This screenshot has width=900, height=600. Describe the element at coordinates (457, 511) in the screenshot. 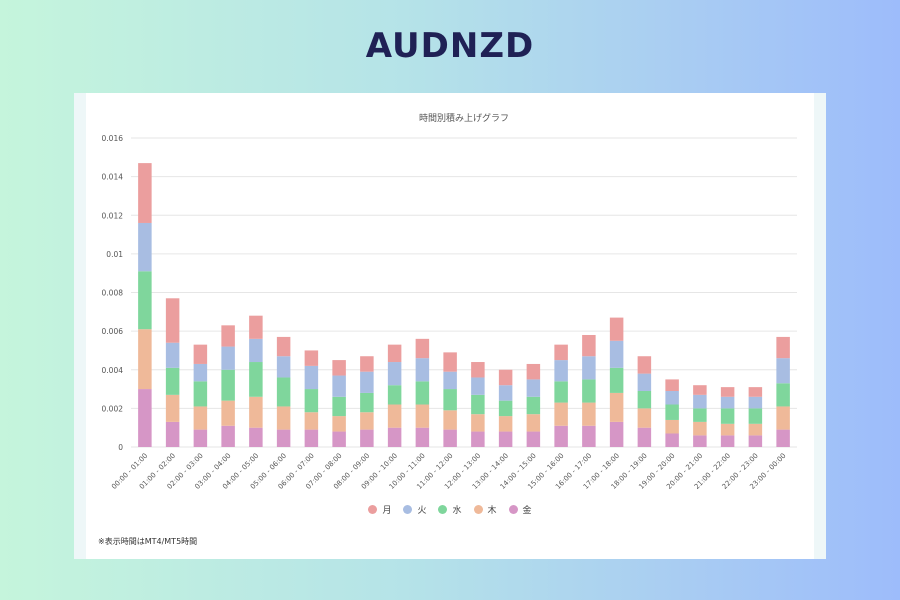

I see `legend-label: 水` at that location.